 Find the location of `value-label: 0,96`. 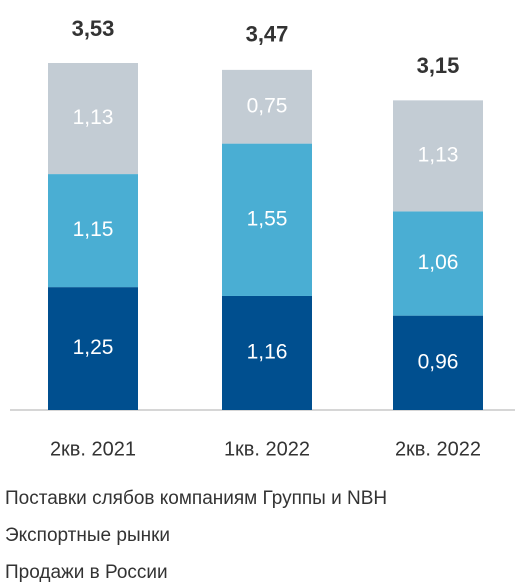

value-label: 0,96 is located at coordinates (438, 361).